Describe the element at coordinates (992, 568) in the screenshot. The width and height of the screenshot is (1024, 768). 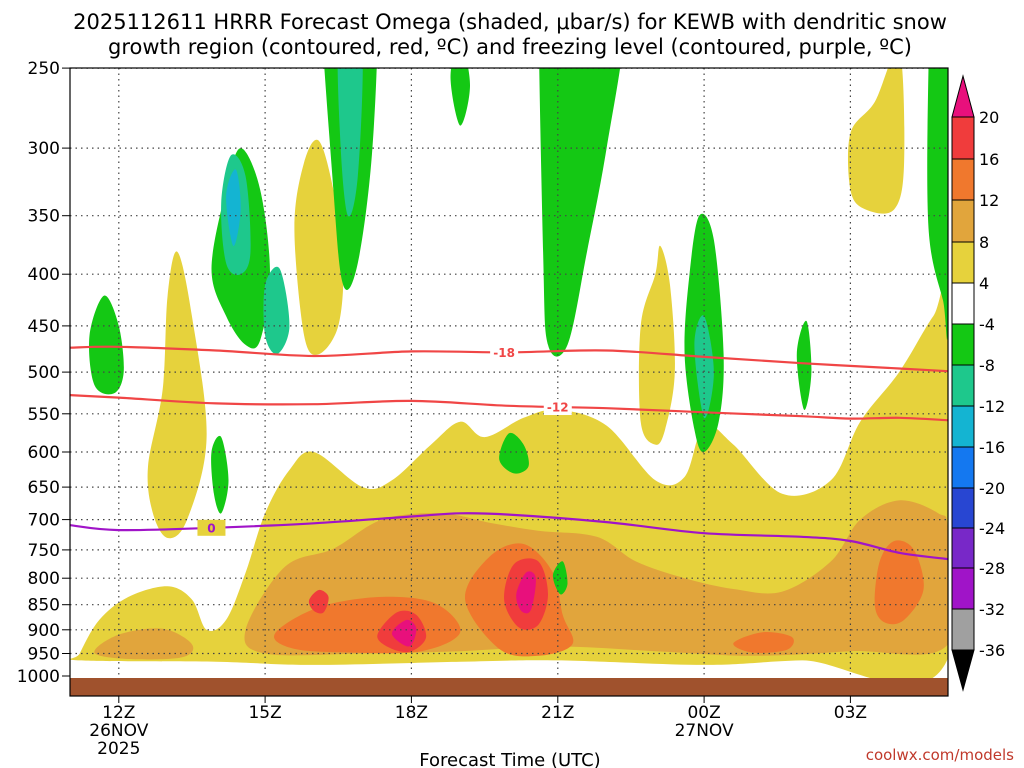
I see `colorbar-label-11: -28` at that location.